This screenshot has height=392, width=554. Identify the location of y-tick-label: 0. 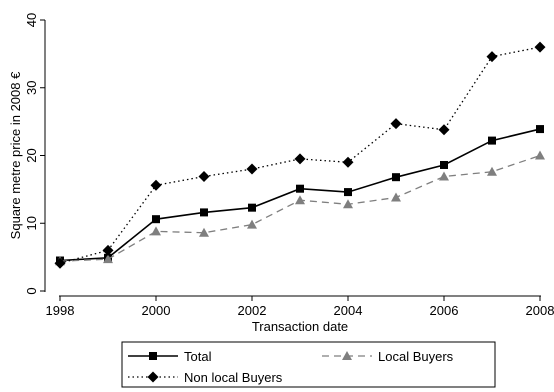
(31, 290).